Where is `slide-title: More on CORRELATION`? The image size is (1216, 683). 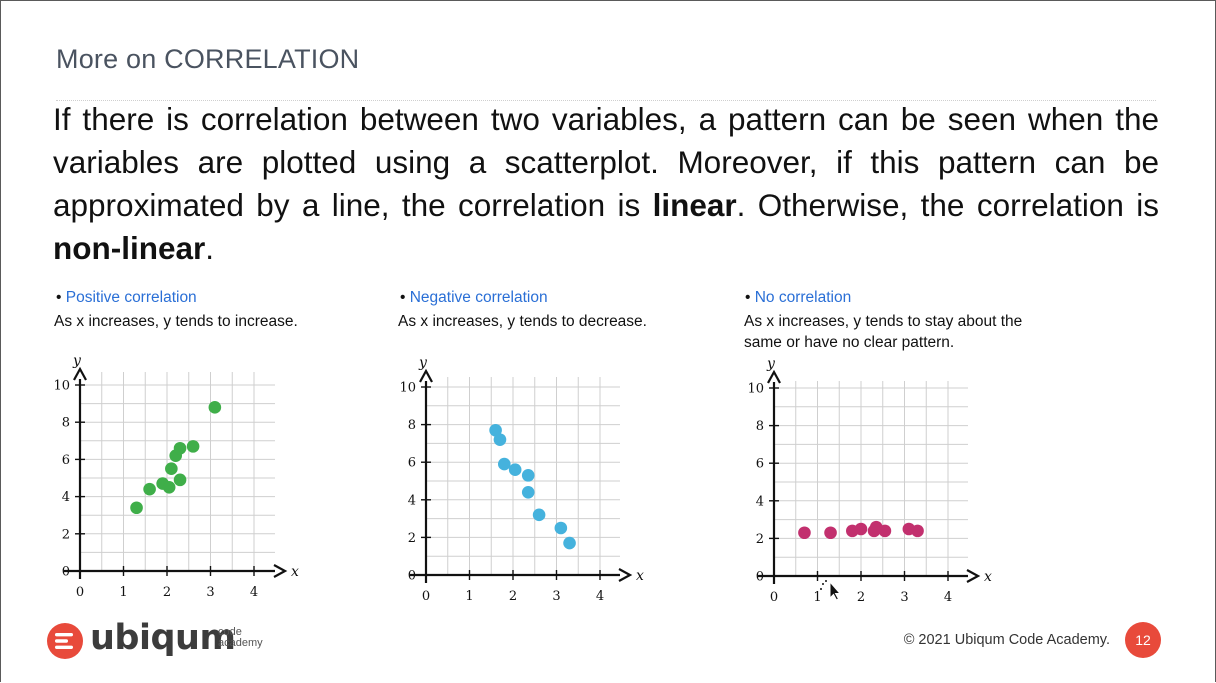 slide-title: More on CORRELATION is located at coordinates (208, 59).